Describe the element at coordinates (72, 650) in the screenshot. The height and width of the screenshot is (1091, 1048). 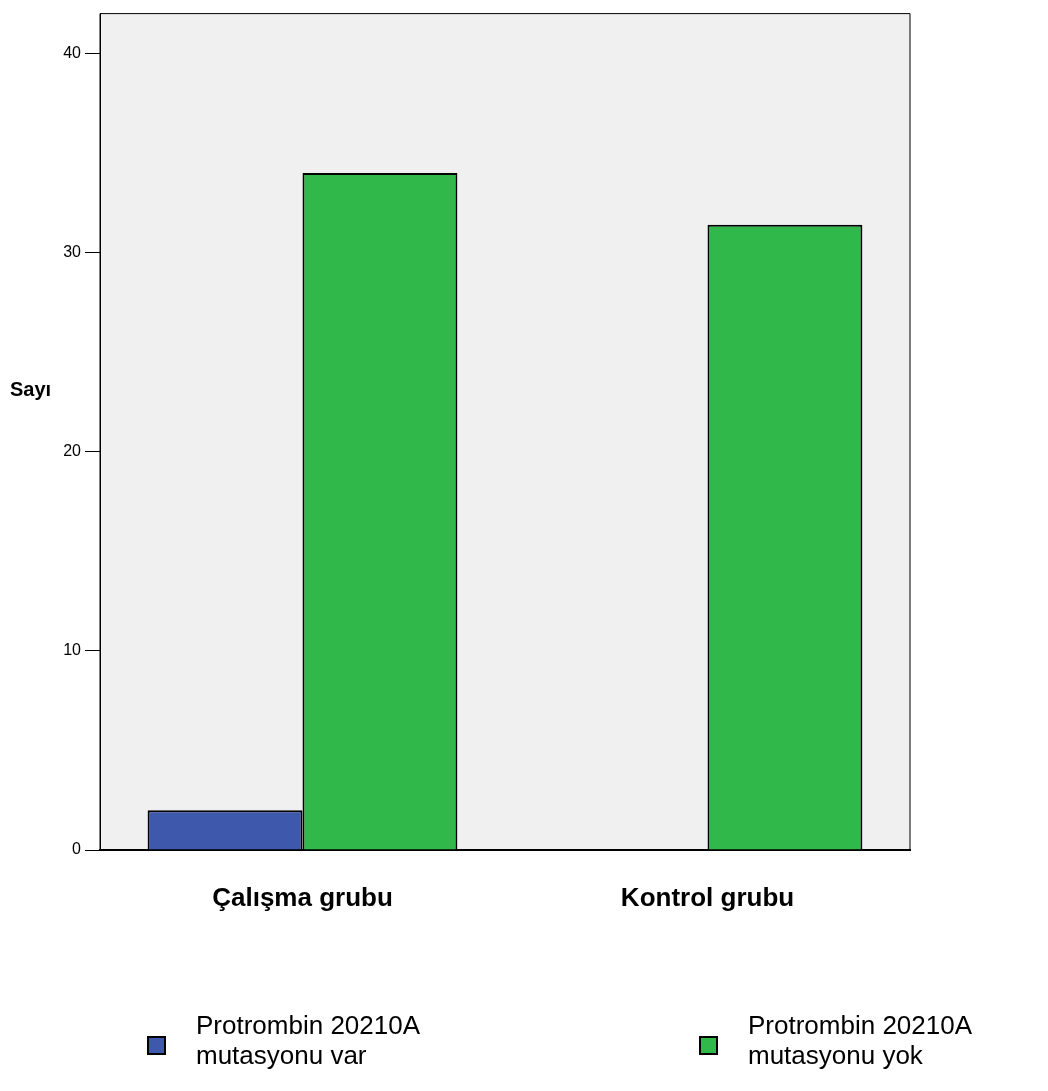
I see `y-tick-label: 10` at that location.